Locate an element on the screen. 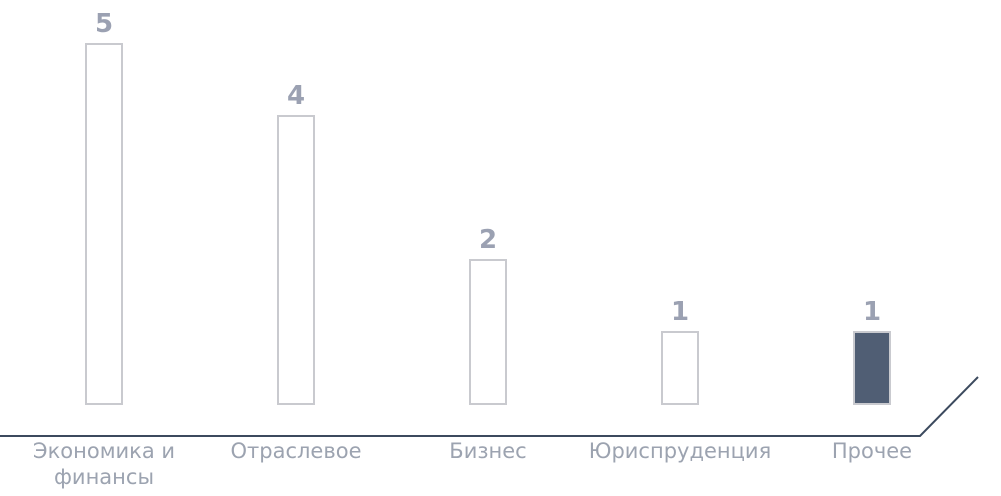  category-label: Отраслевое is located at coordinates (296, 451).